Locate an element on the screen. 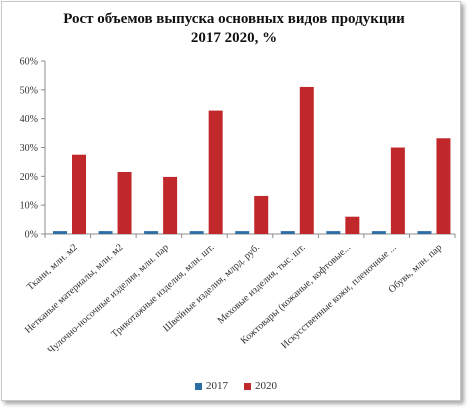 This screenshot has height=408, width=468. legend-label-2017: 2017 is located at coordinates (217, 386).